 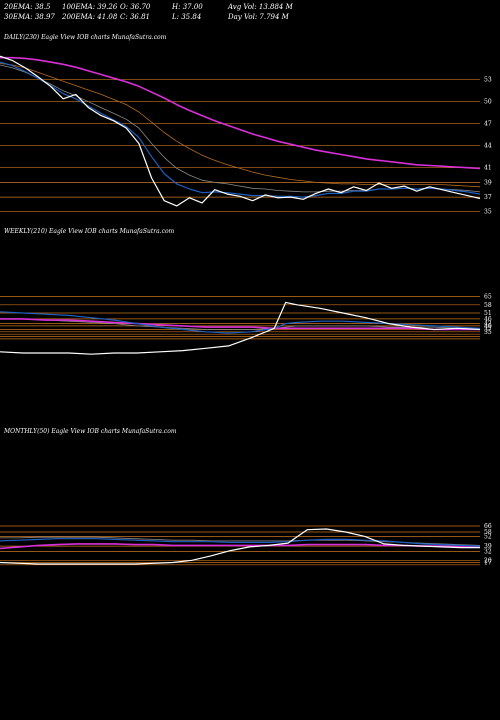 What do you see at coordinates (488, 536) in the screenshot?
I see `y-tick-label: 52` at bounding box center [488, 536].